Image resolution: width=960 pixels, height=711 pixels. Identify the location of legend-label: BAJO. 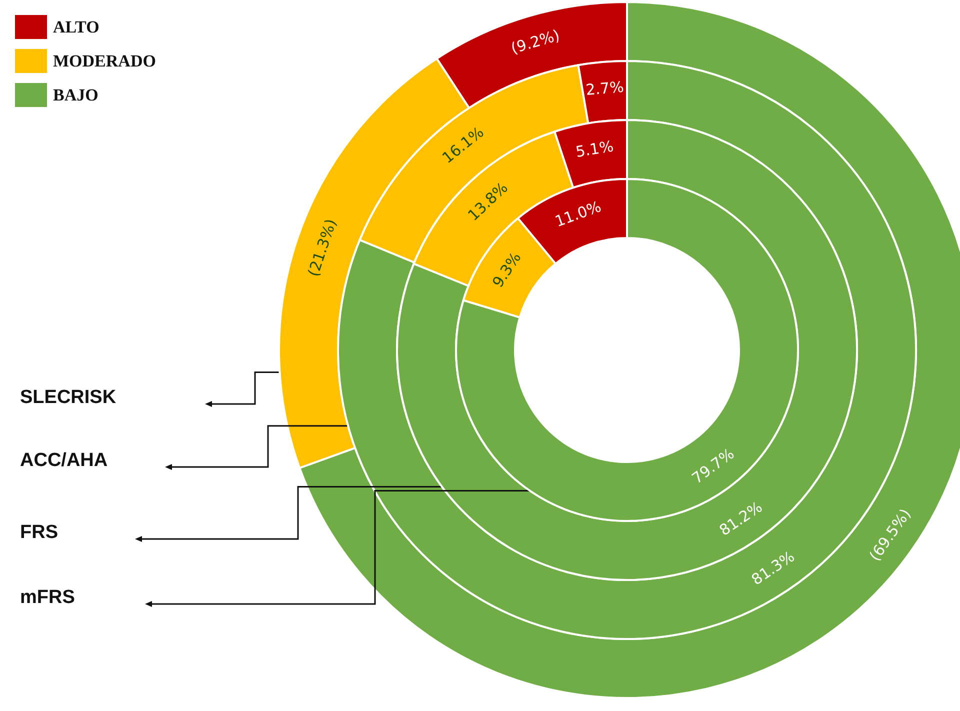
(75, 95).